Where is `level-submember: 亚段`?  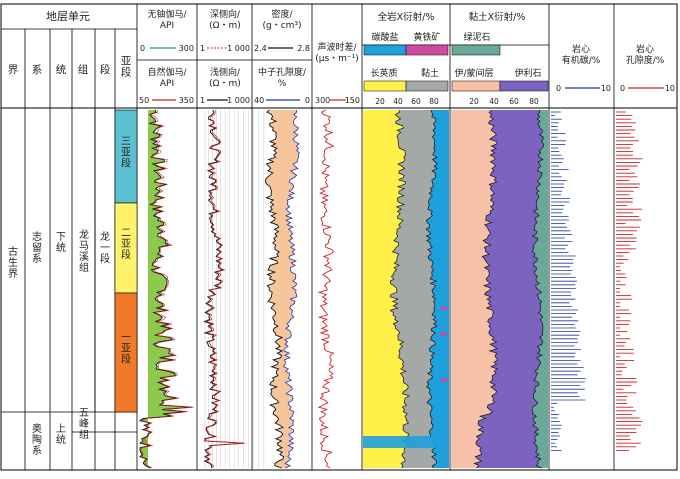
level-submember: 亚段 is located at coordinates (126, 67).